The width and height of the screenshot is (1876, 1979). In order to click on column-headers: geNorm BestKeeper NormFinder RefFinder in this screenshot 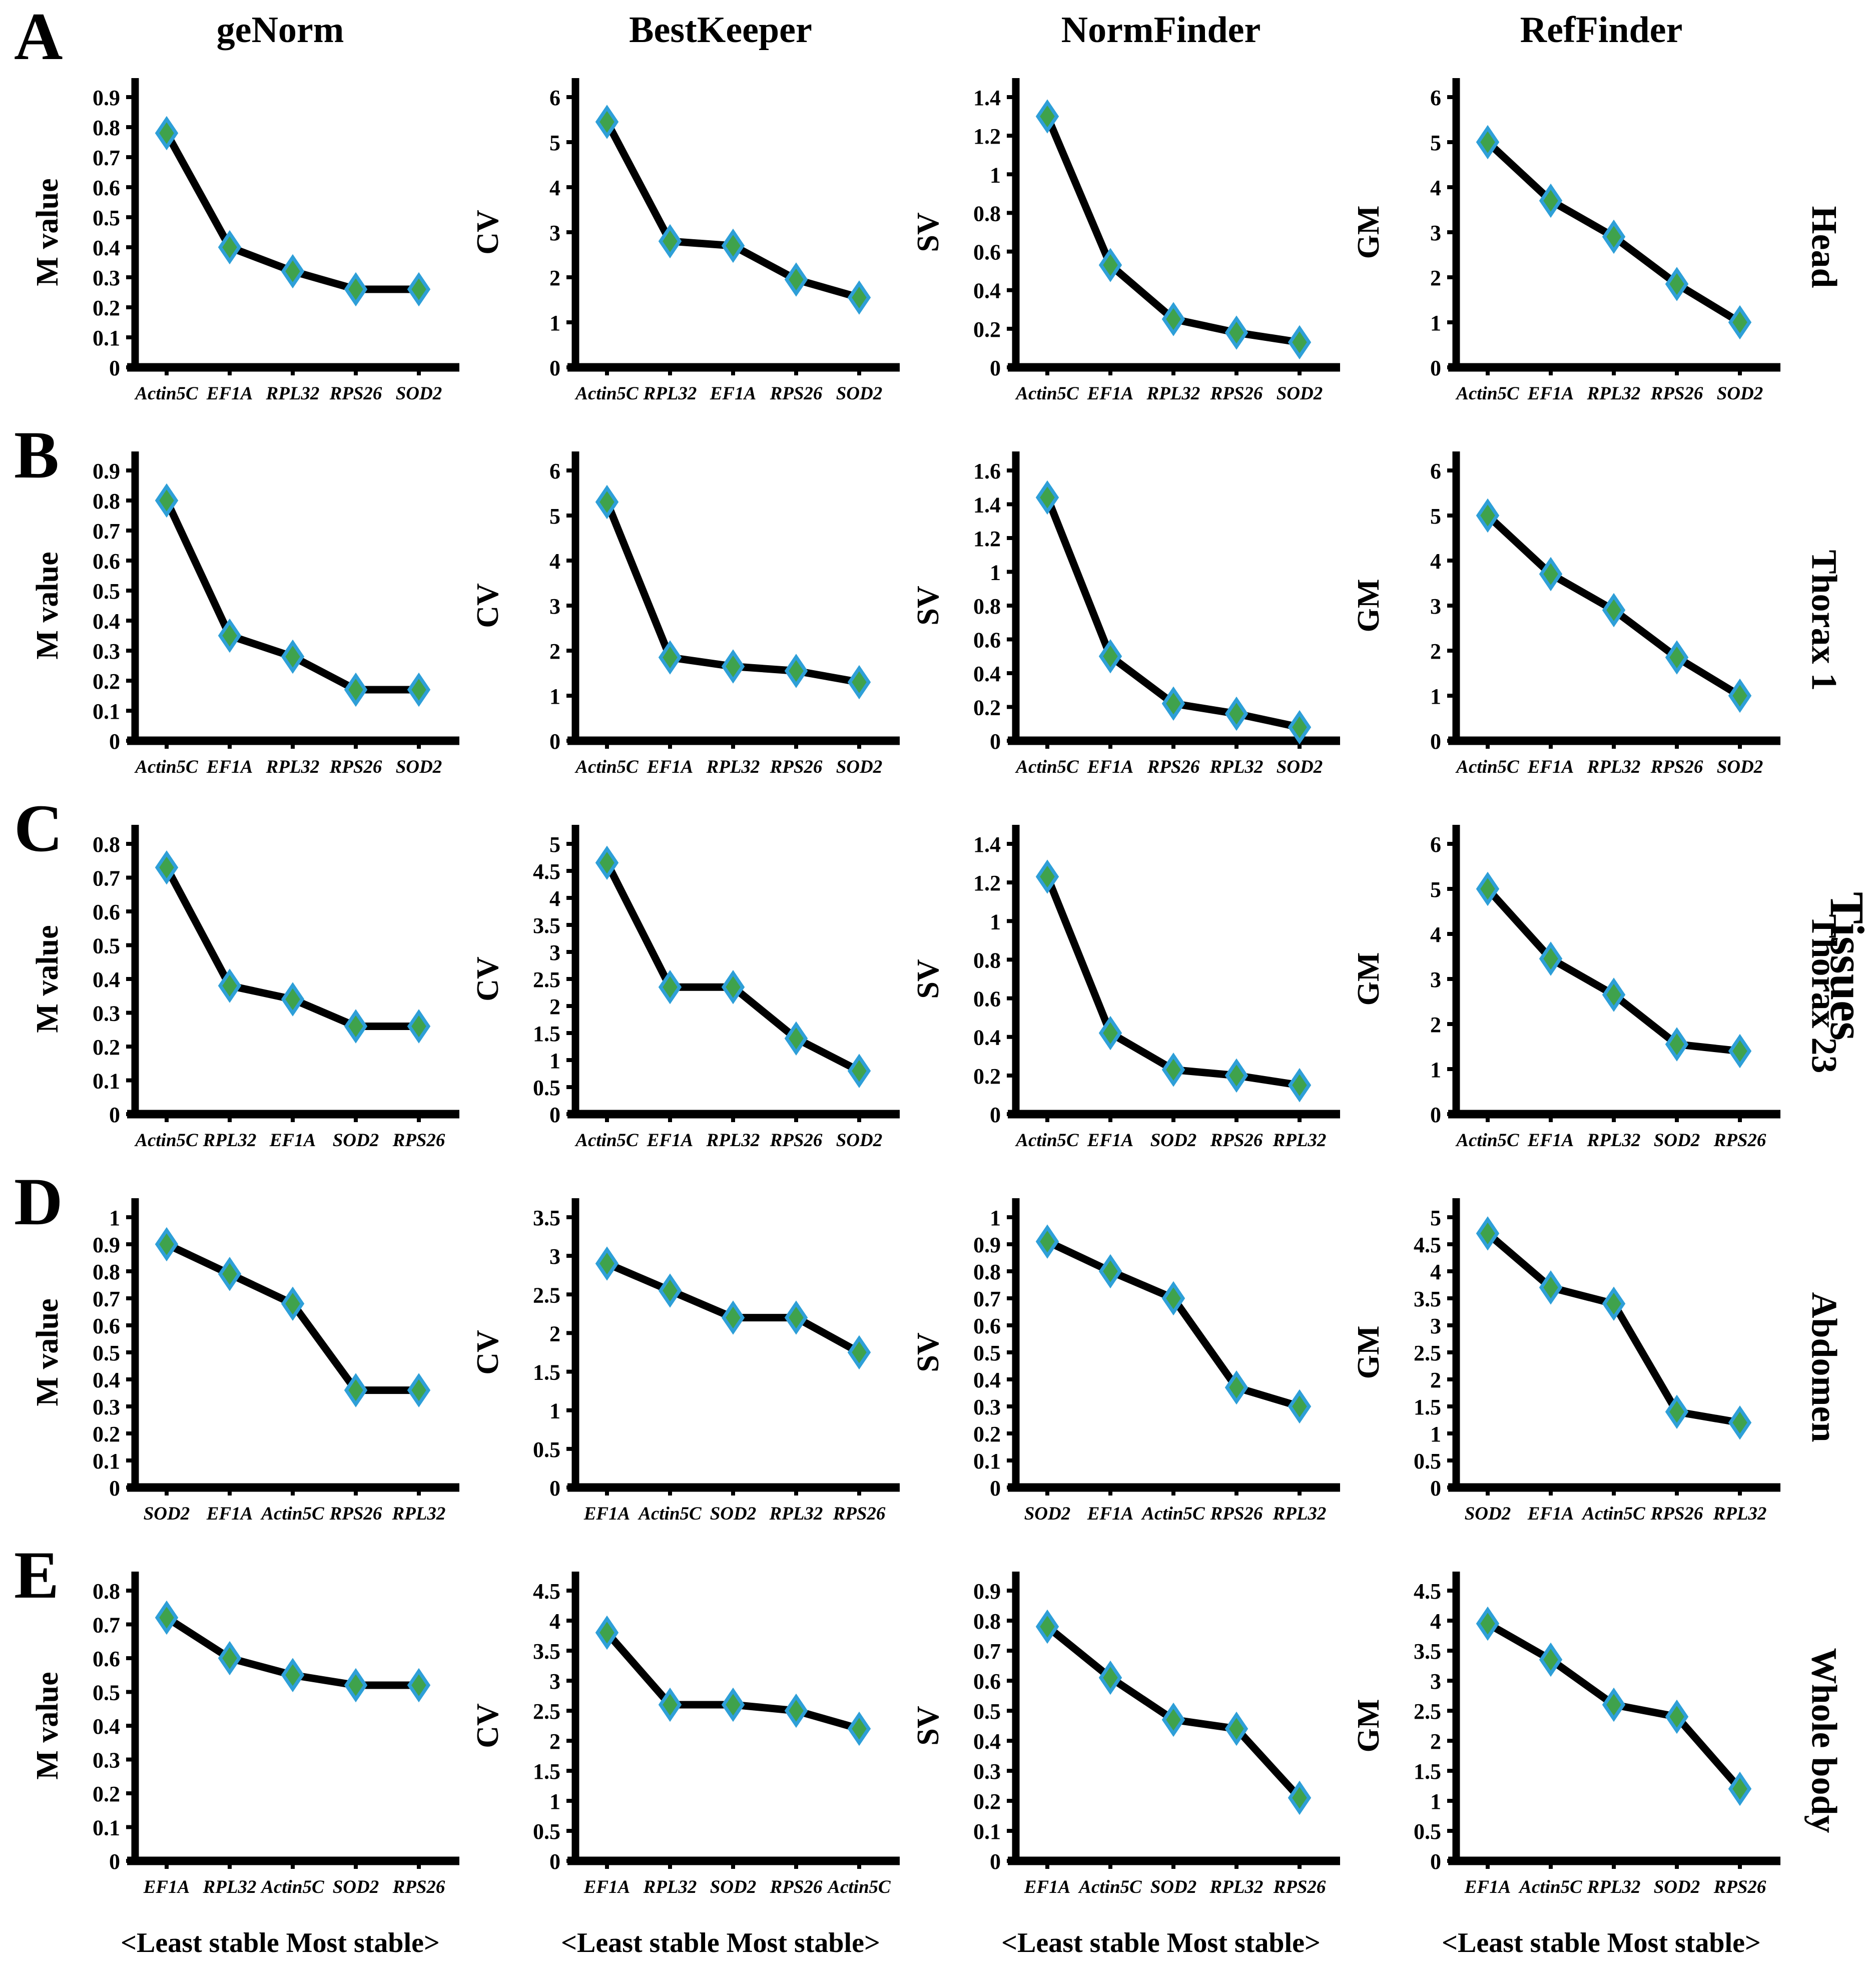, I will do `click(938, 30)`.